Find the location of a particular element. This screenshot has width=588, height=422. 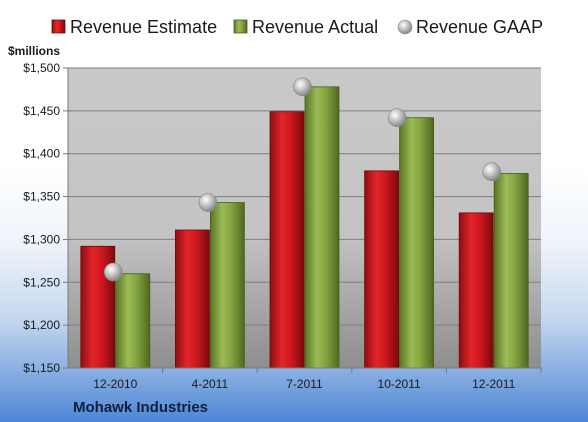

y-tick-label: $1,450 is located at coordinates (41, 111).